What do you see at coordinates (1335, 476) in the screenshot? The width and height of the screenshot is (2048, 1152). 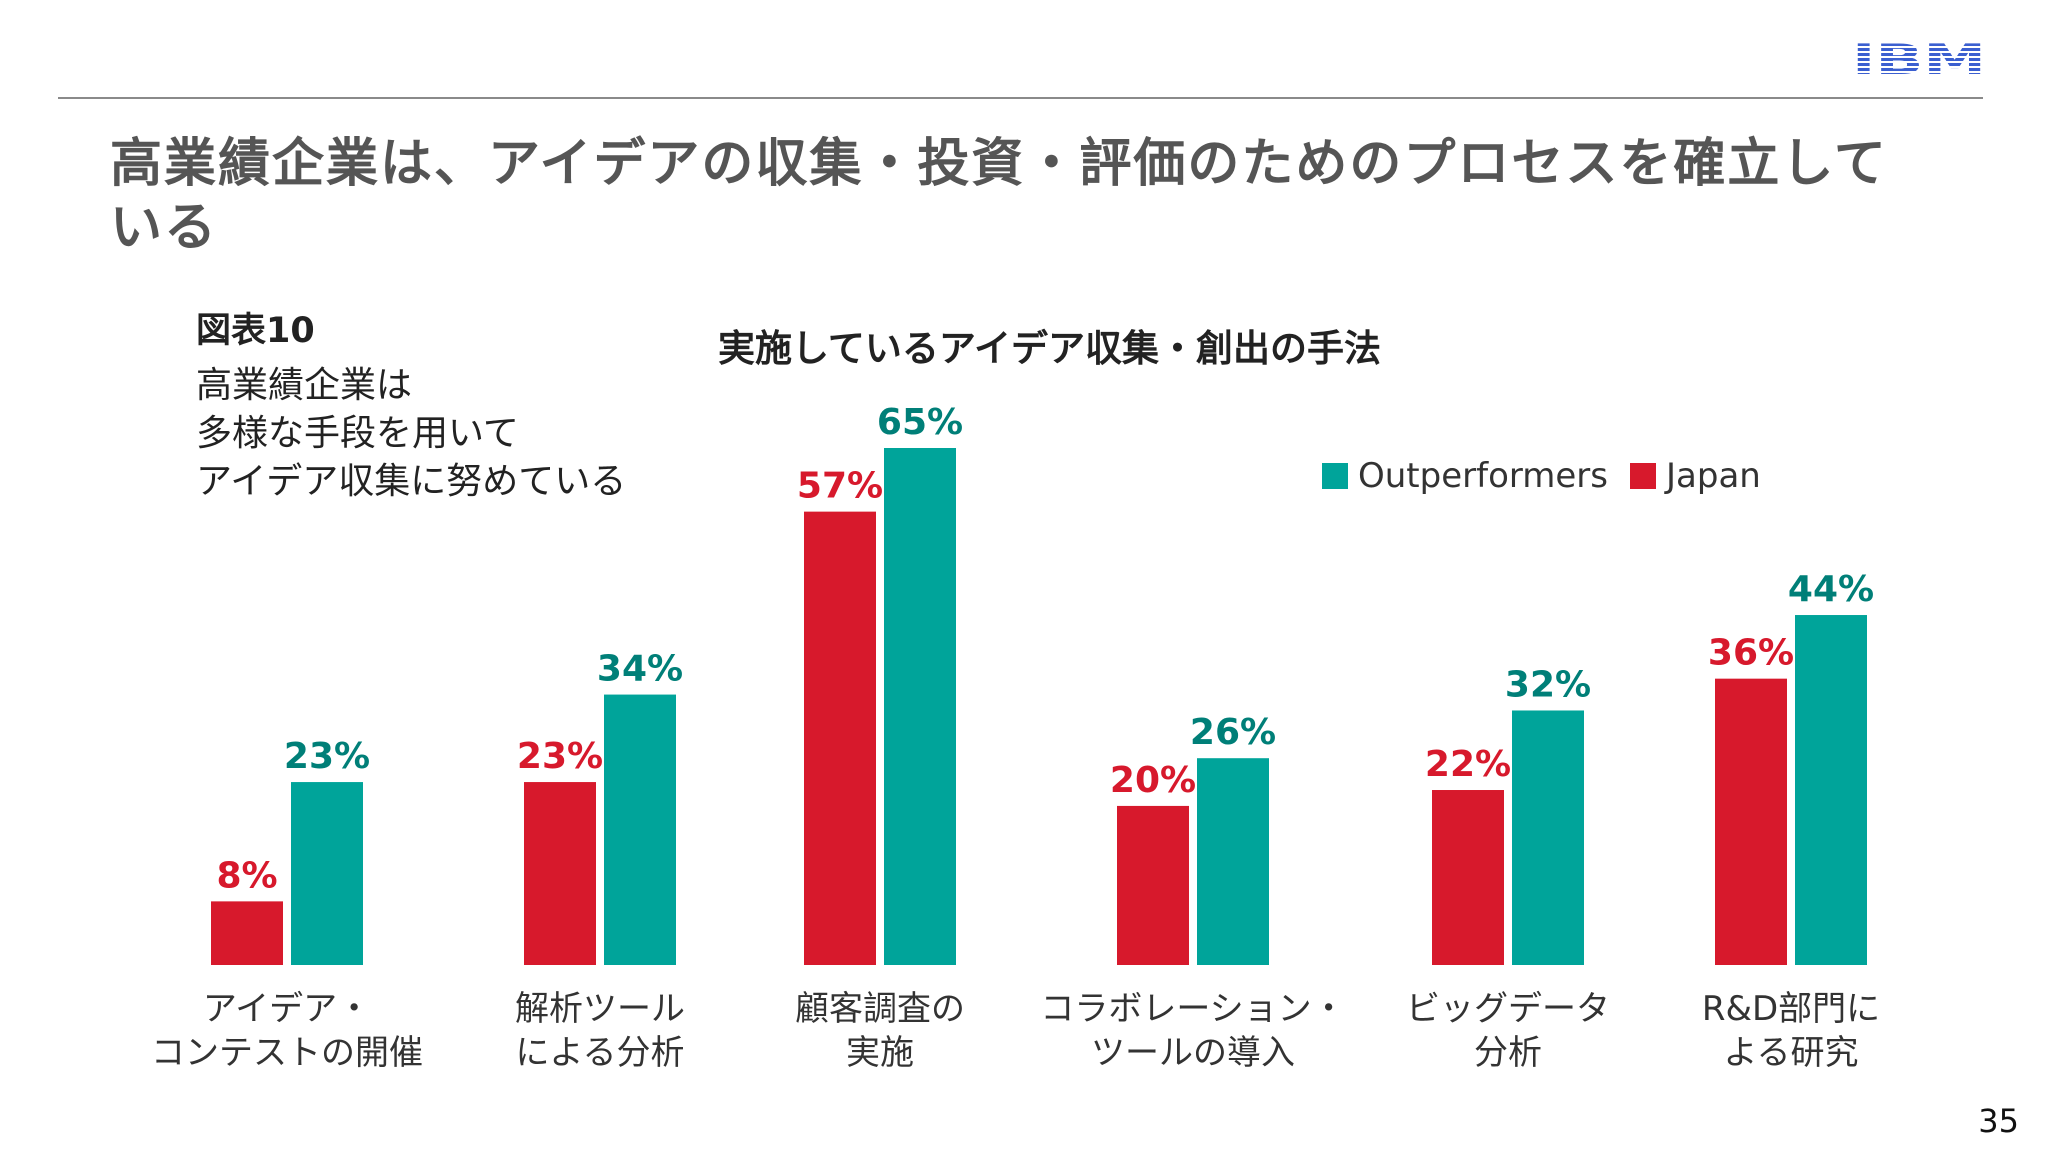 I see `legend-swatch-outperformers` at bounding box center [1335, 476].